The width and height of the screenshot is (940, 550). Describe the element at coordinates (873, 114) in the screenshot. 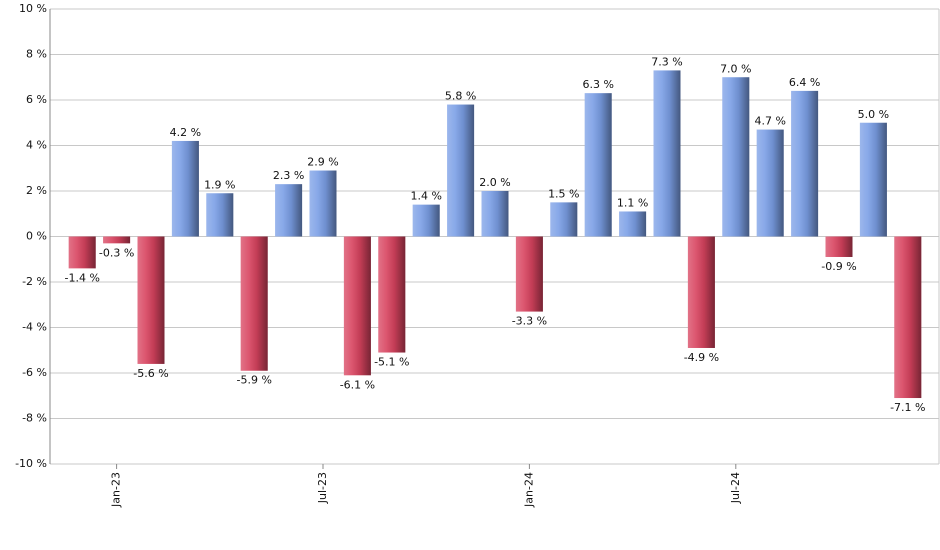

I see `value-label: 5.0 %` at that location.